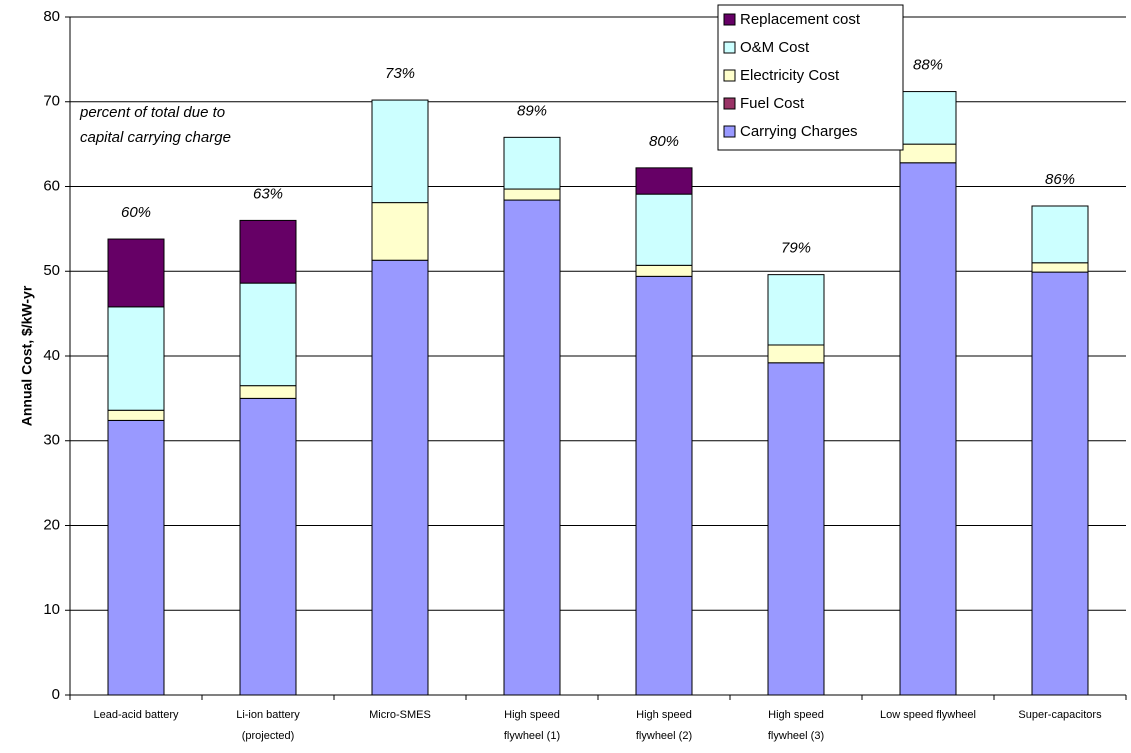 This screenshot has width=1131, height=753. What do you see at coordinates (790, 75) in the screenshot?
I see `legend-label: Electricity Cost` at bounding box center [790, 75].